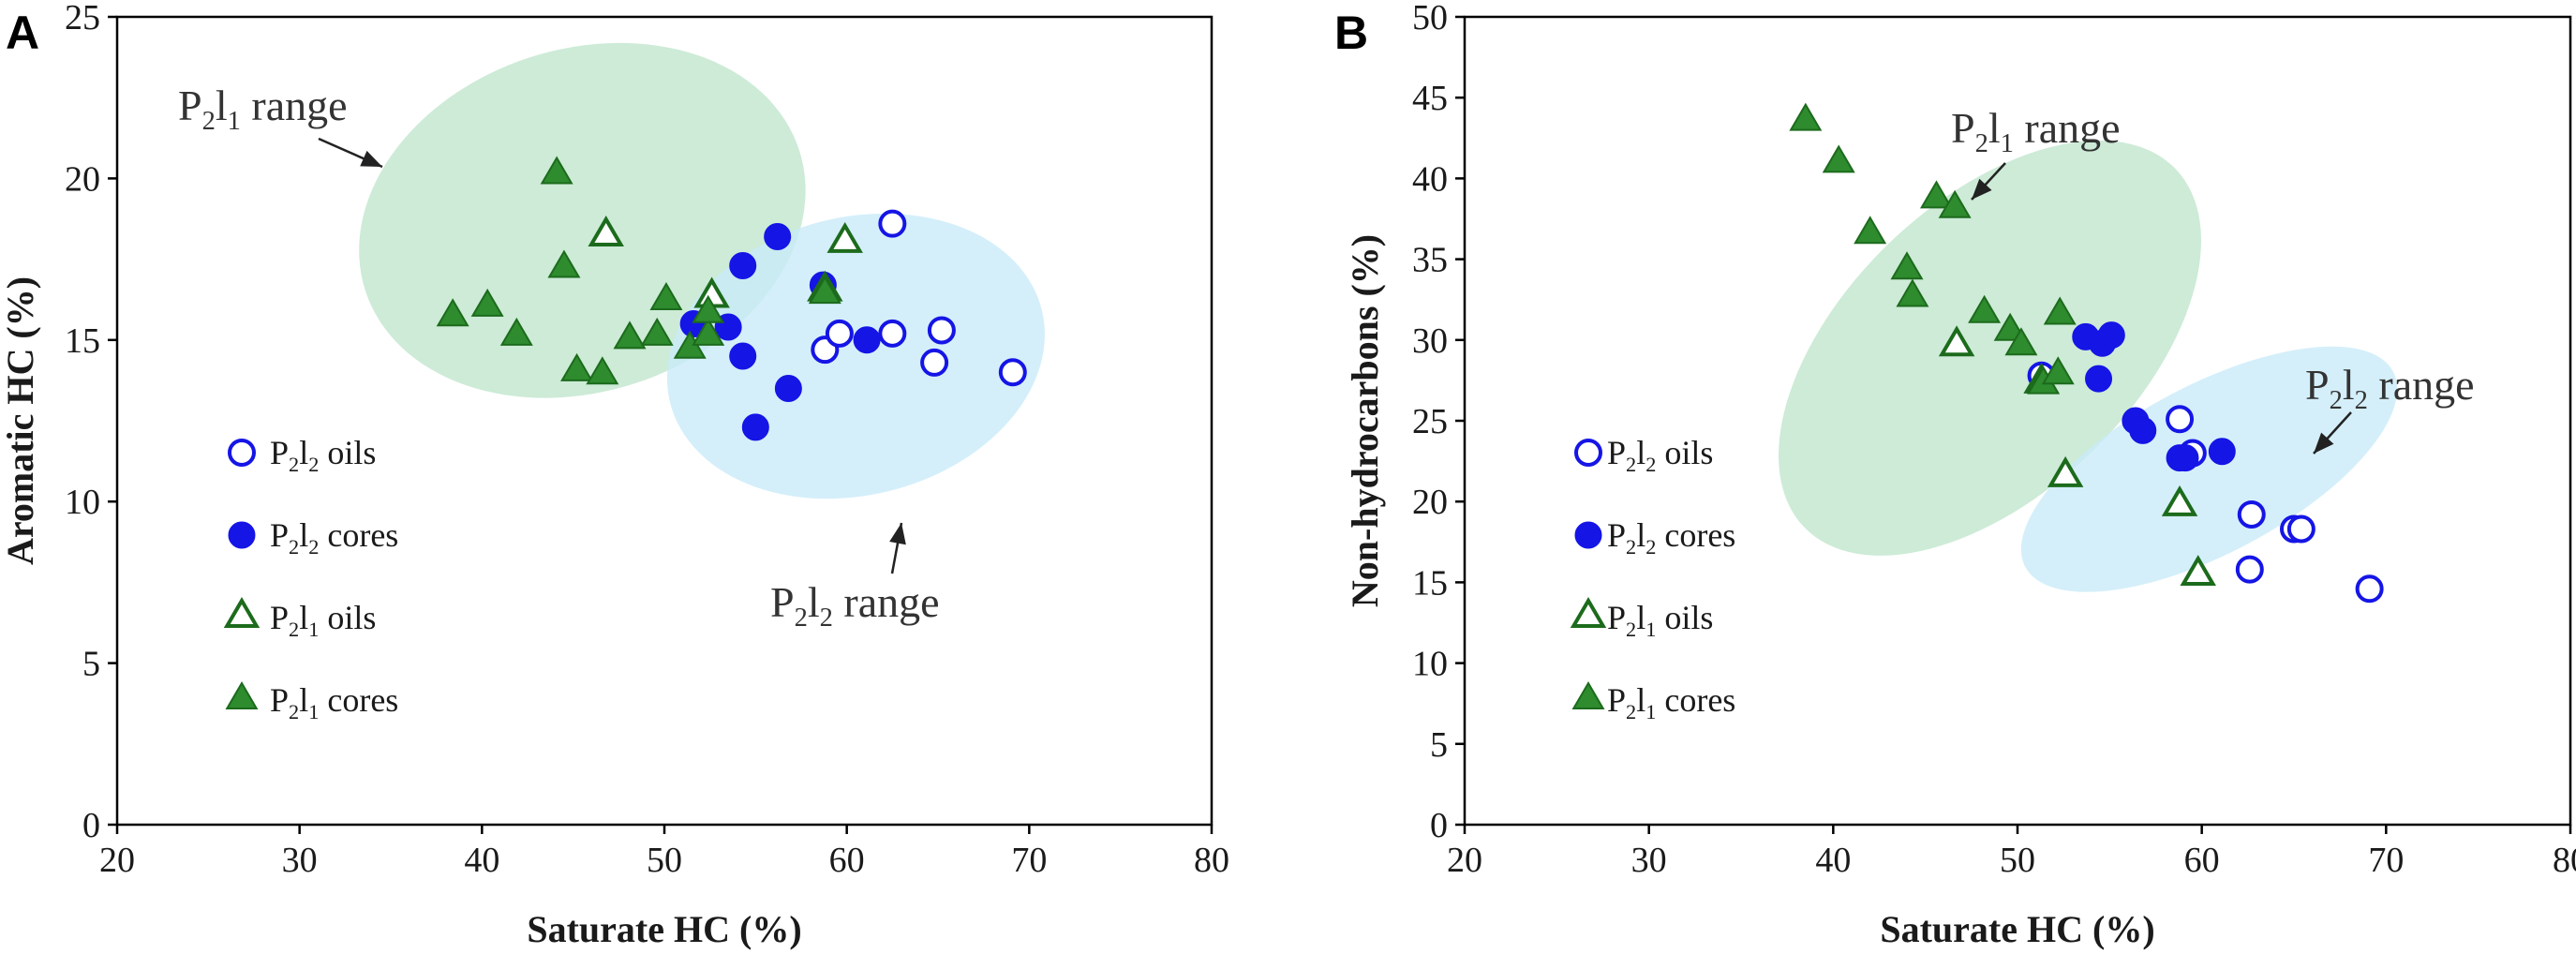 This screenshot has height=954, width=2576. What do you see at coordinates (1430, 341) in the screenshot?
I see `y-tick-label: 30` at bounding box center [1430, 341].